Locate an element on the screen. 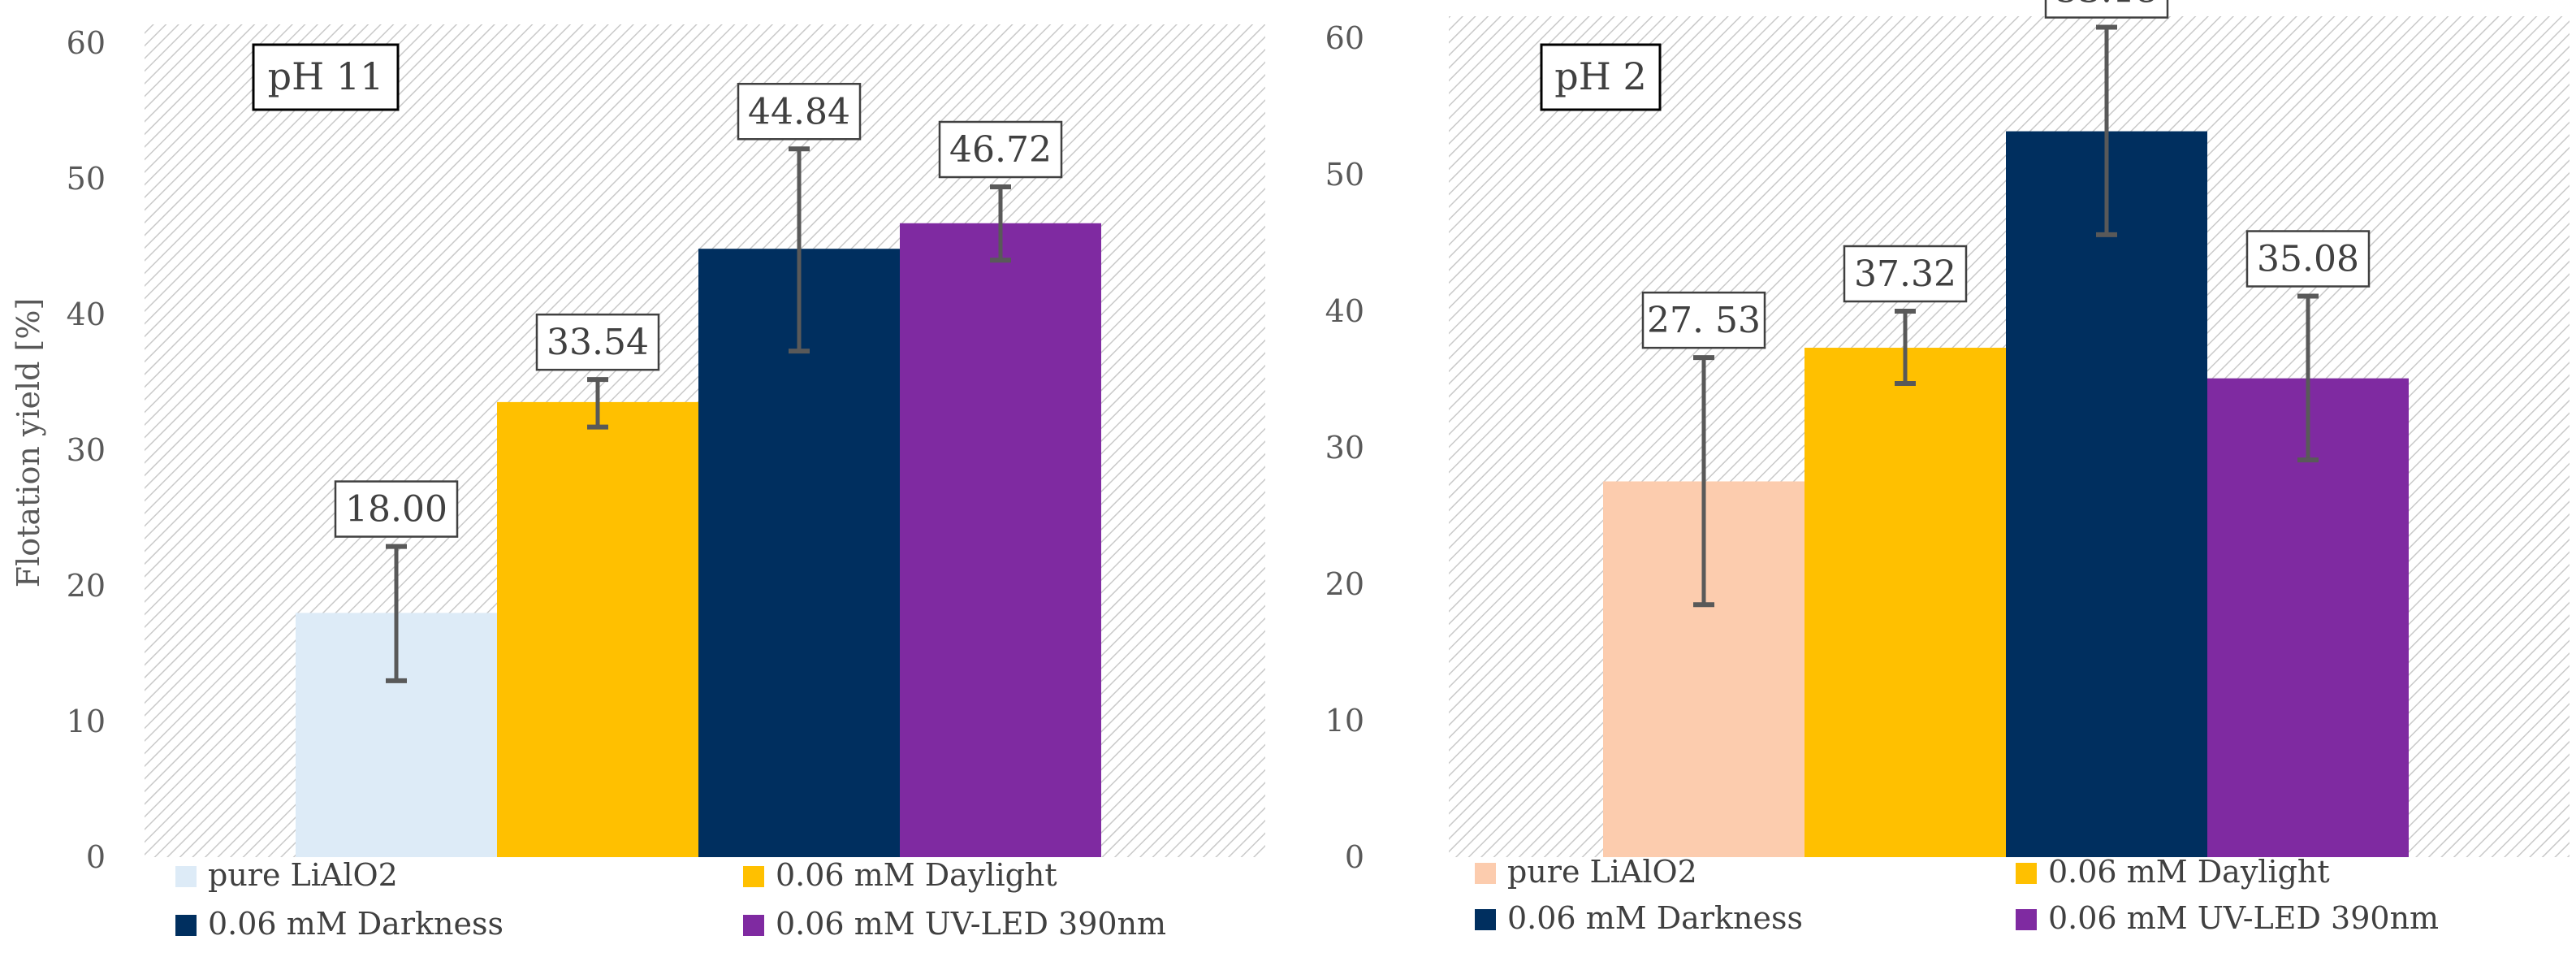 The height and width of the screenshot is (966, 2576). data-label-box: 46.72 is located at coordinates (1001, 149).